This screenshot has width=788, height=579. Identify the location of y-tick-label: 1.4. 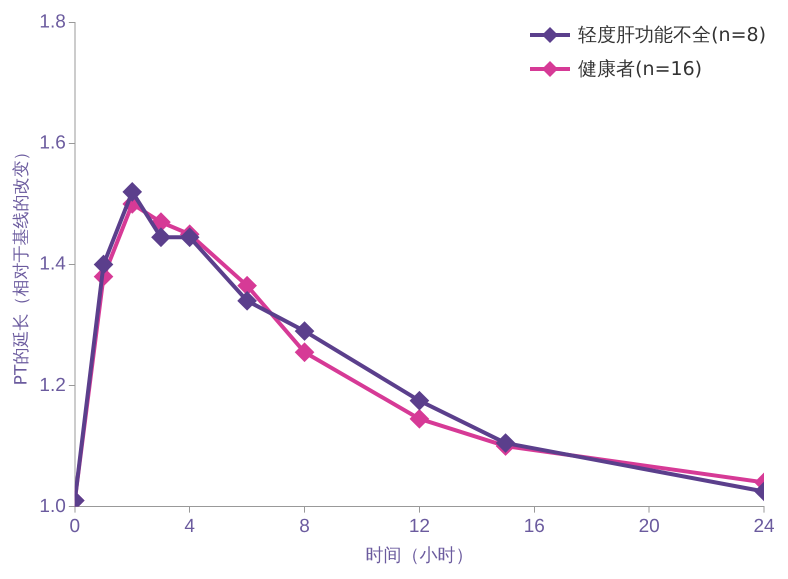
(52, 264).